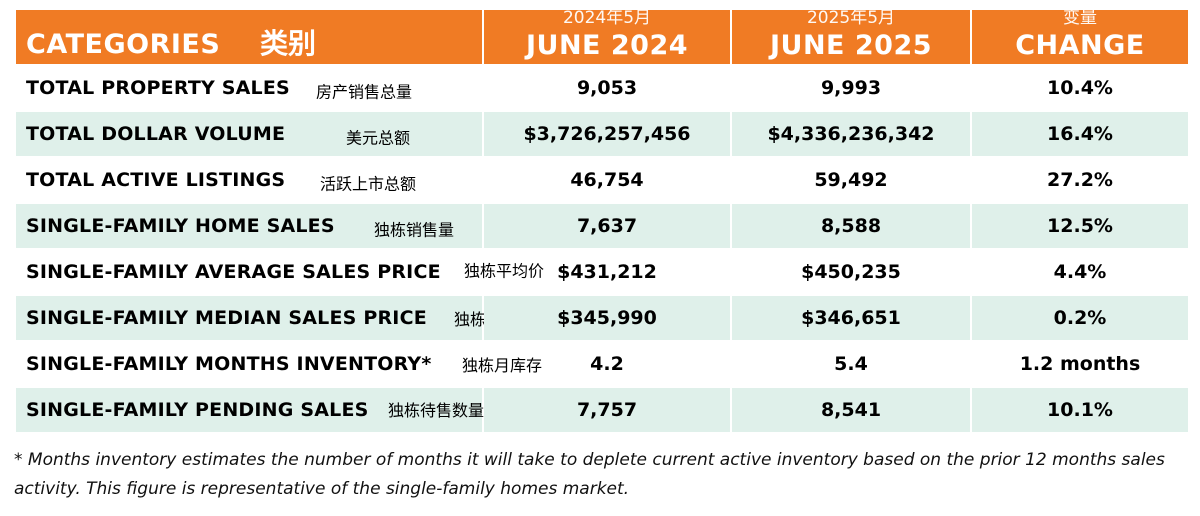  I want to click on category-label: TOTAL ACTIVE LISTINGS, so click(156, 180).